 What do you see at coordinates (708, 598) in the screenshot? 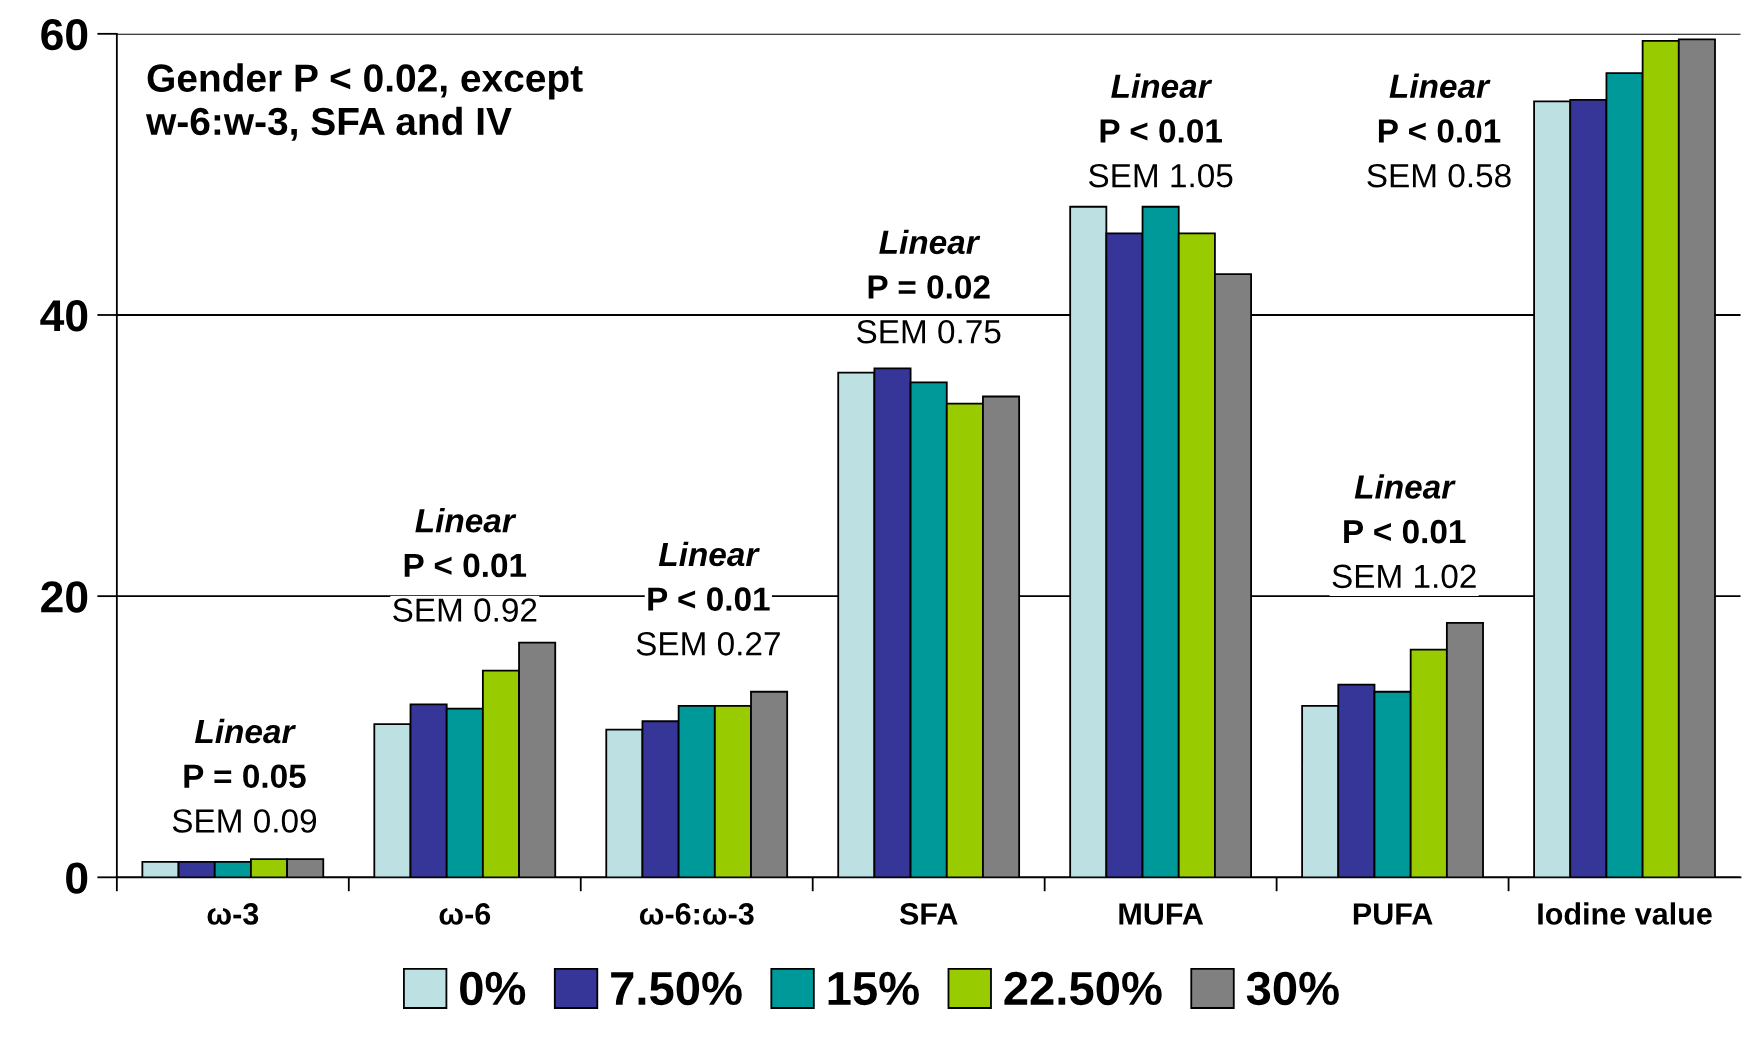
I see `annotation: Linear P < 0.01 SEM 0.27` at bounding box center [708, 598].